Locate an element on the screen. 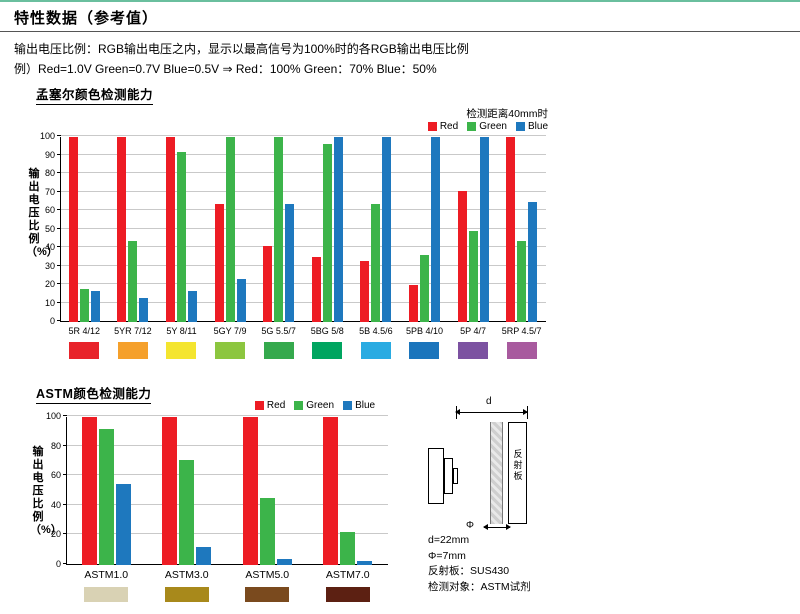 Image resolution: width=800 pixels, height=614 pixels. chart-group: 5GY 7/9 is located at coordinates (230, 248).